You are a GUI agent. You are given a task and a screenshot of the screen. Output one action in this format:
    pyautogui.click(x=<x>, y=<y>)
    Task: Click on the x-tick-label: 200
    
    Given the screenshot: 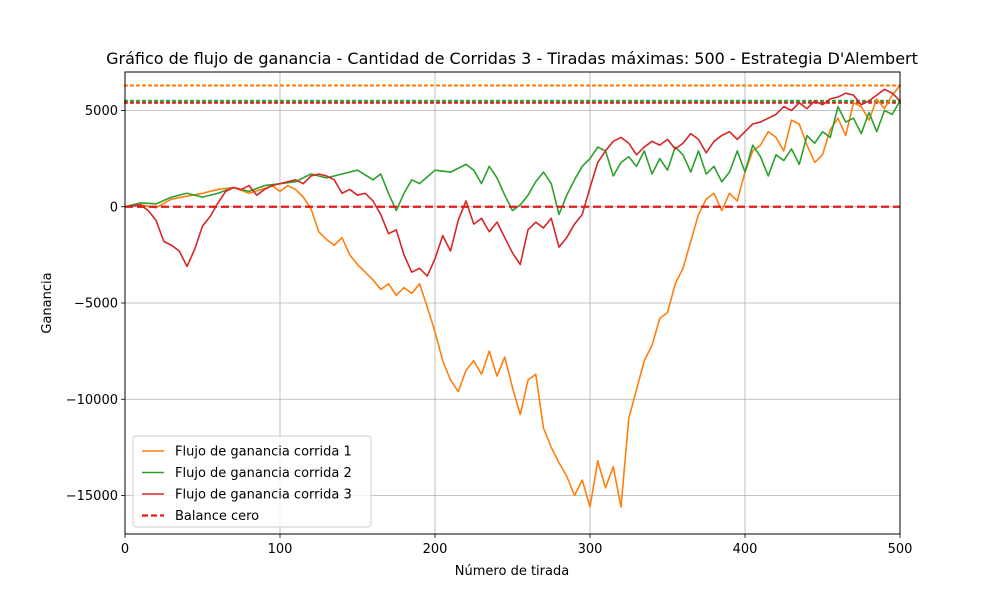 What is the action you would take?
    pyautogui.click(x=435, y=549)
    